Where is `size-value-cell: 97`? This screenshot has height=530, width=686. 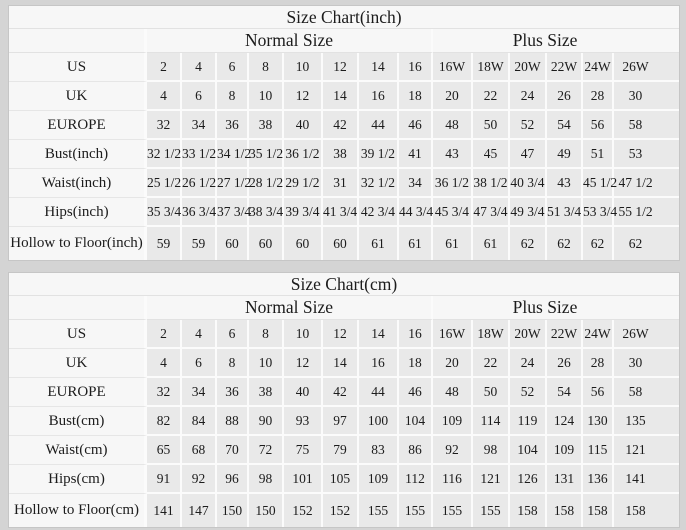
size-value-cell: 97 is located at coordinates (341, 421).